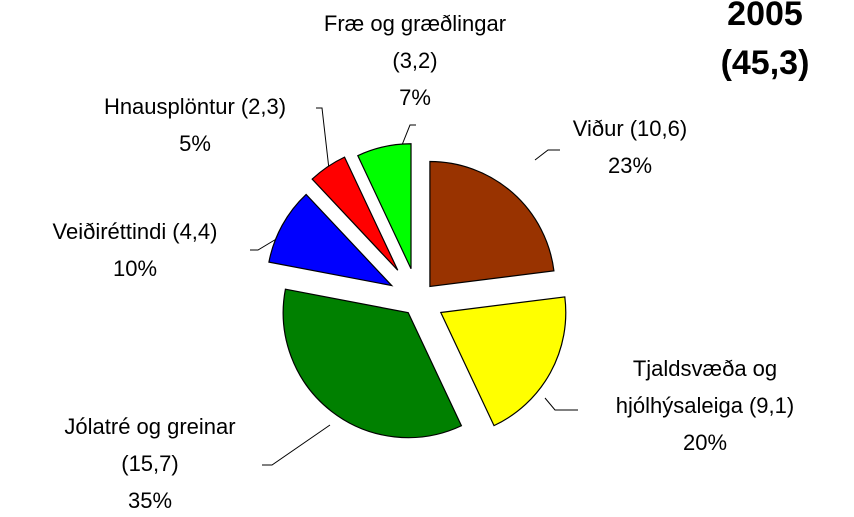  Describe the element at coordinates (765, 16) in the screenshot. I see `chart-title: 2005` at that location.